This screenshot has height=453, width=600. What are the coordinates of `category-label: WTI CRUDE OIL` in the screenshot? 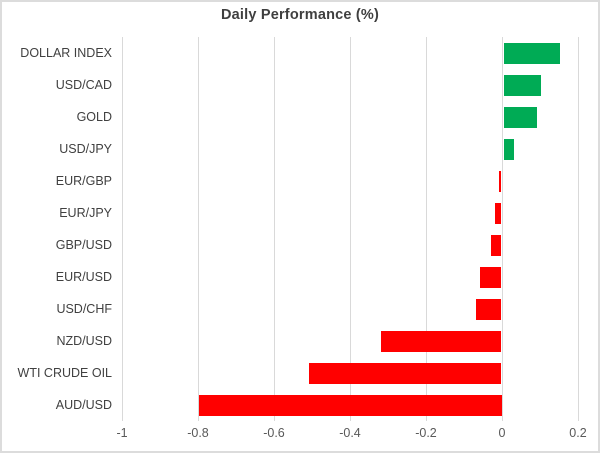 It's located at (64, 373).